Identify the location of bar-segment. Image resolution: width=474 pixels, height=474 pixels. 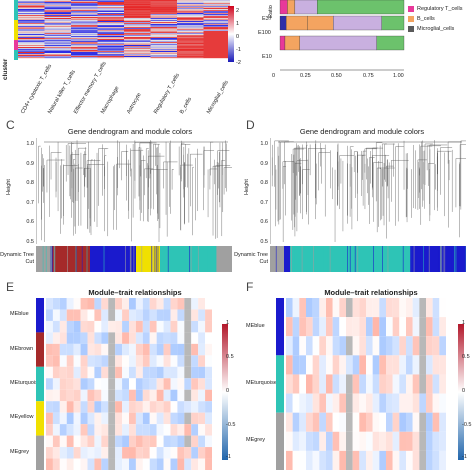
(361, 7).